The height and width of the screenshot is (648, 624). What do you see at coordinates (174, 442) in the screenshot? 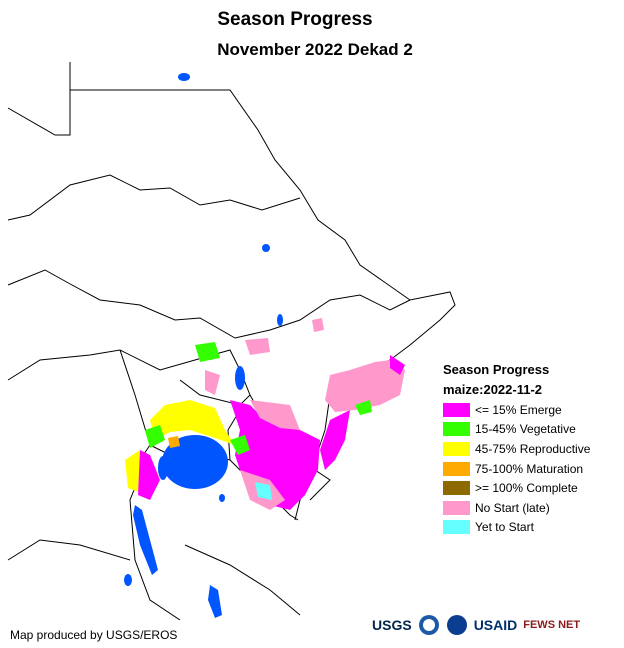
I see `zone-maturation` at bounding box center [174, 442].